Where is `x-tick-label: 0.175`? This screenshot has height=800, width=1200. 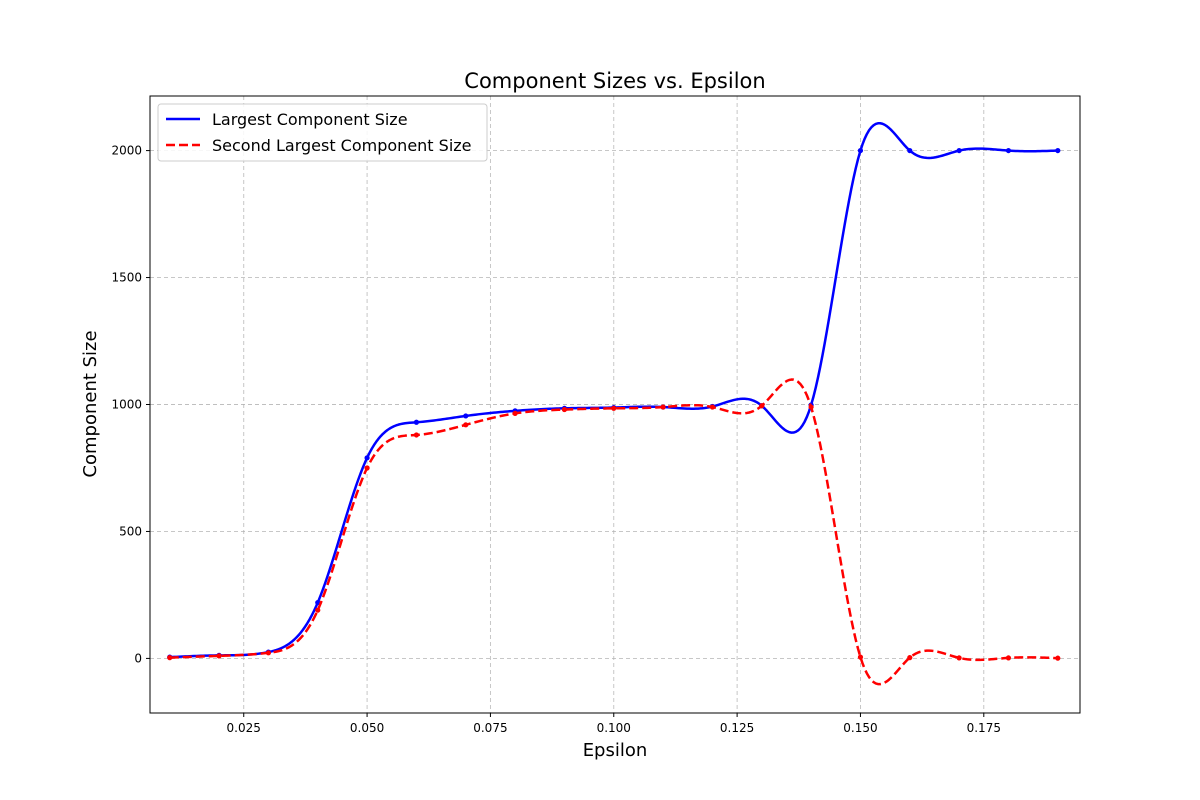
x-tick-label: 0.175 is located at coordinates (984, 728).